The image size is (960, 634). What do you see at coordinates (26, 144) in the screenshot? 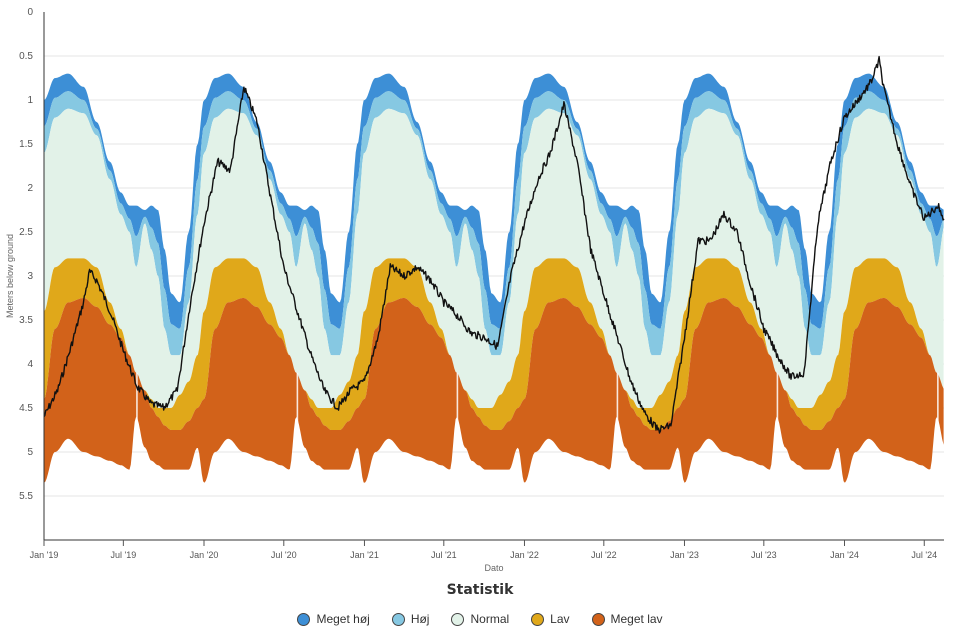
I see `y-tick-label: 1.5` at bounding box center [26, 144].